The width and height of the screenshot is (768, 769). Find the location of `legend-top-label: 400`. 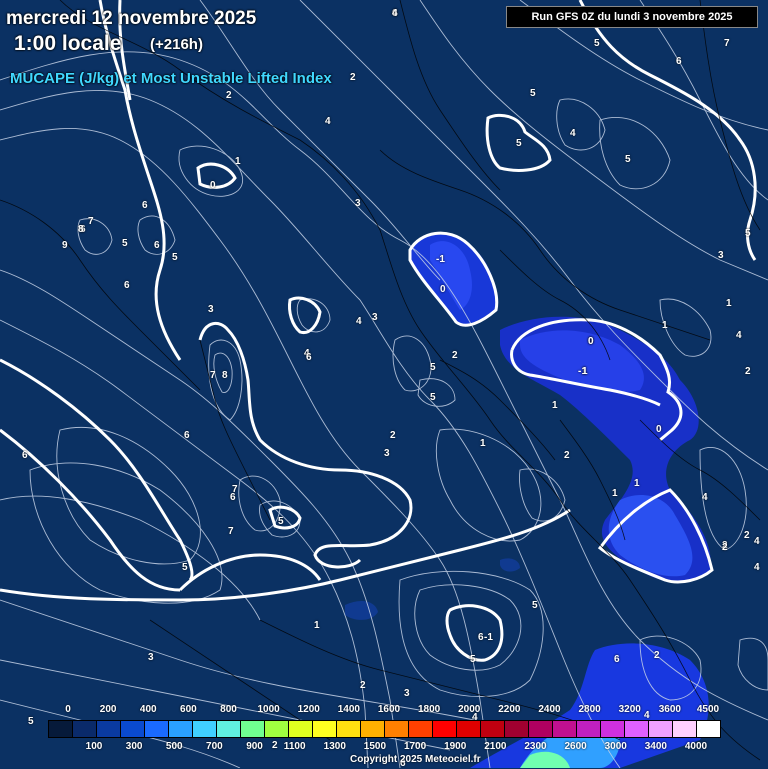

legend-top-label: 400 is located at coordinates (148, 709).